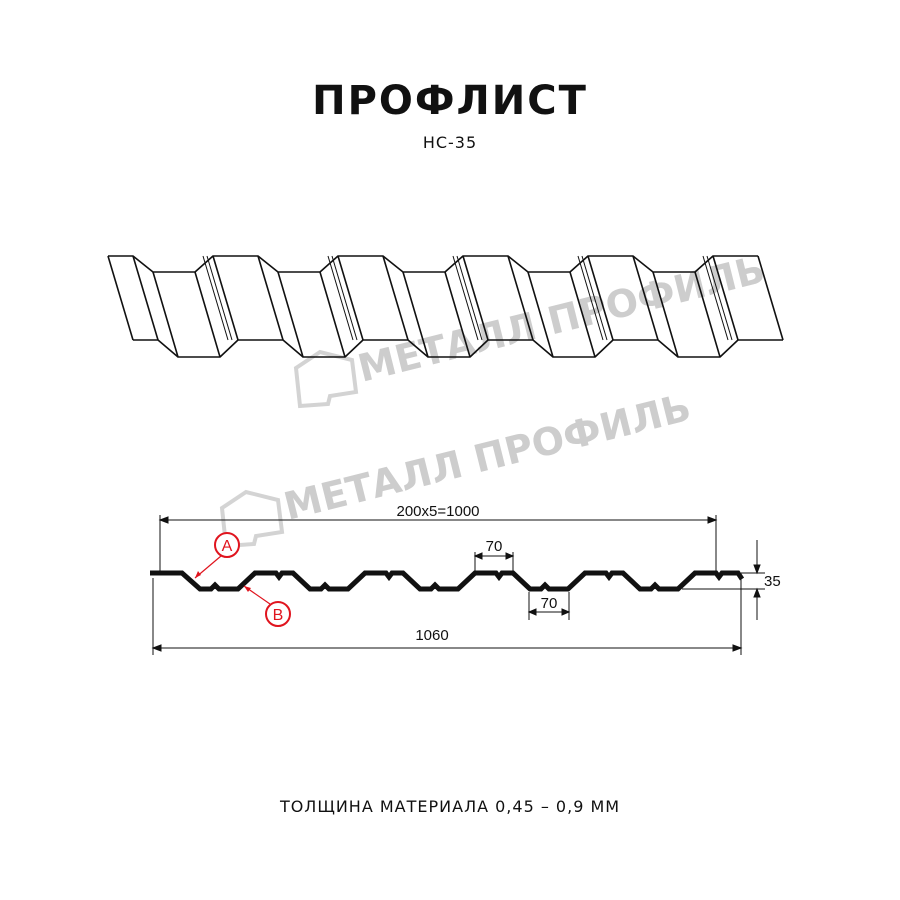 The image size is (900, 900). What do you see at coordinates (217, 555) in the screenshot?
I see `callout-a: A` at bounding box center [217, 555].